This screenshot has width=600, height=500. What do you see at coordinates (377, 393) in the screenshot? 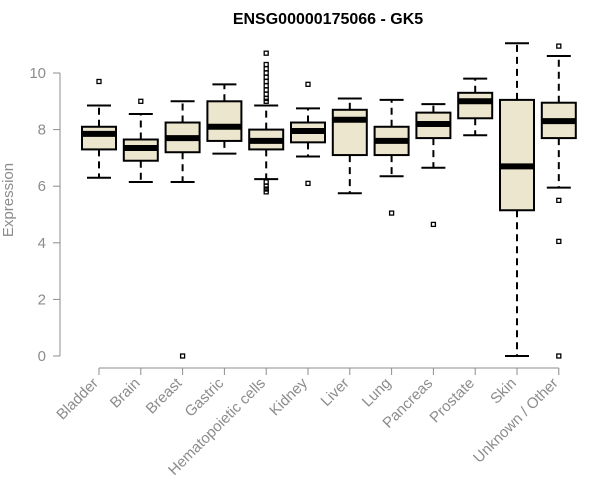
I see `x-tick-label: Lung` at bounding box center [377, 393].